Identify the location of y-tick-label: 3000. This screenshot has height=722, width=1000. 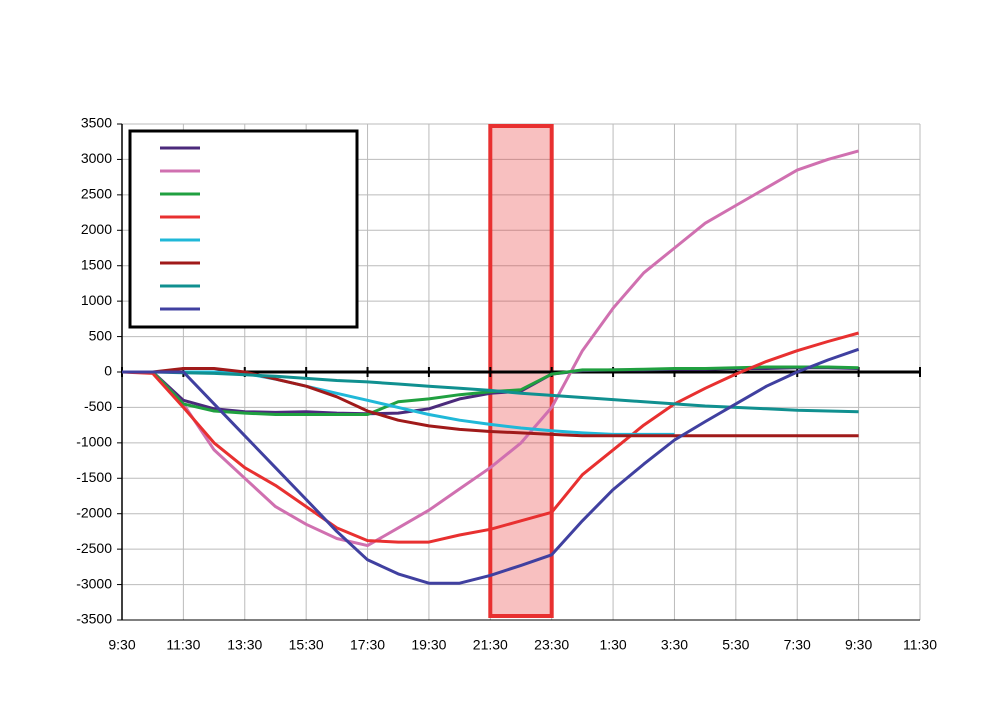
(96, 158).